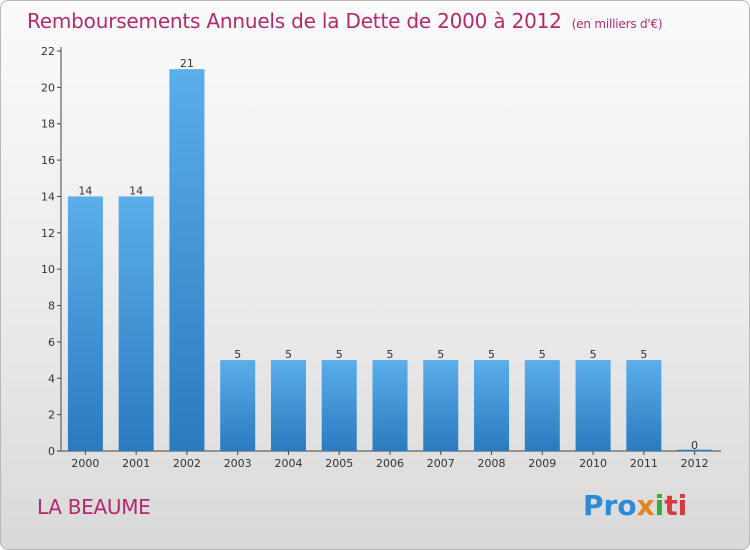 The width and height of the screenshot is (750, 550). Describe the element at coordinates (610, 505) in the screenshot. I see `logo-part-1: Pro` at that location.